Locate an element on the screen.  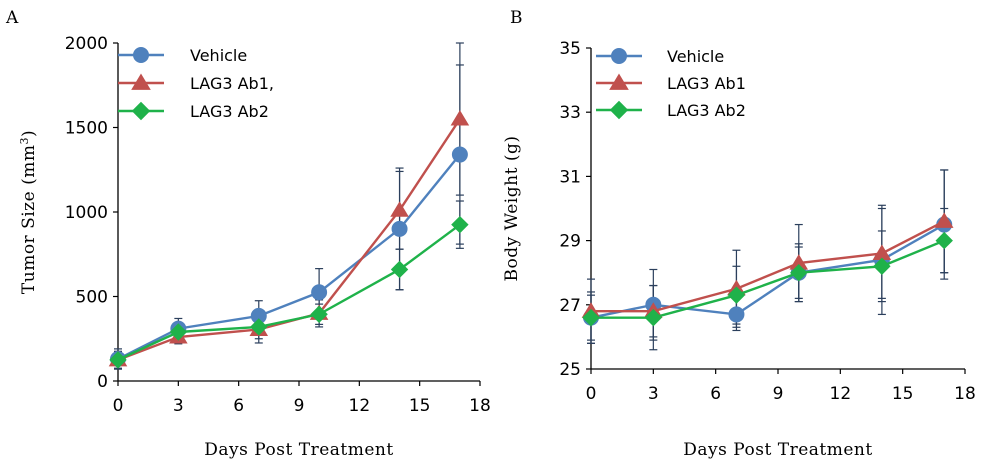
y-axis-title-close: ) is located at coordinates (29, 133).